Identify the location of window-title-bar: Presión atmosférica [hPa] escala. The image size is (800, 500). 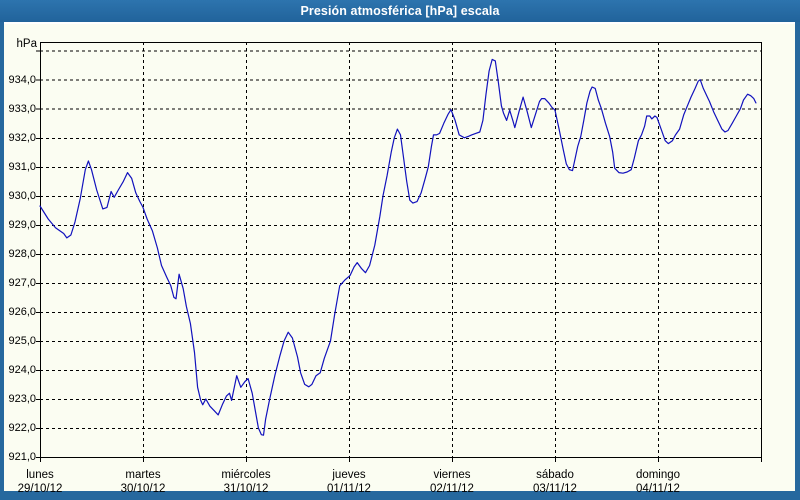
(400, 11).